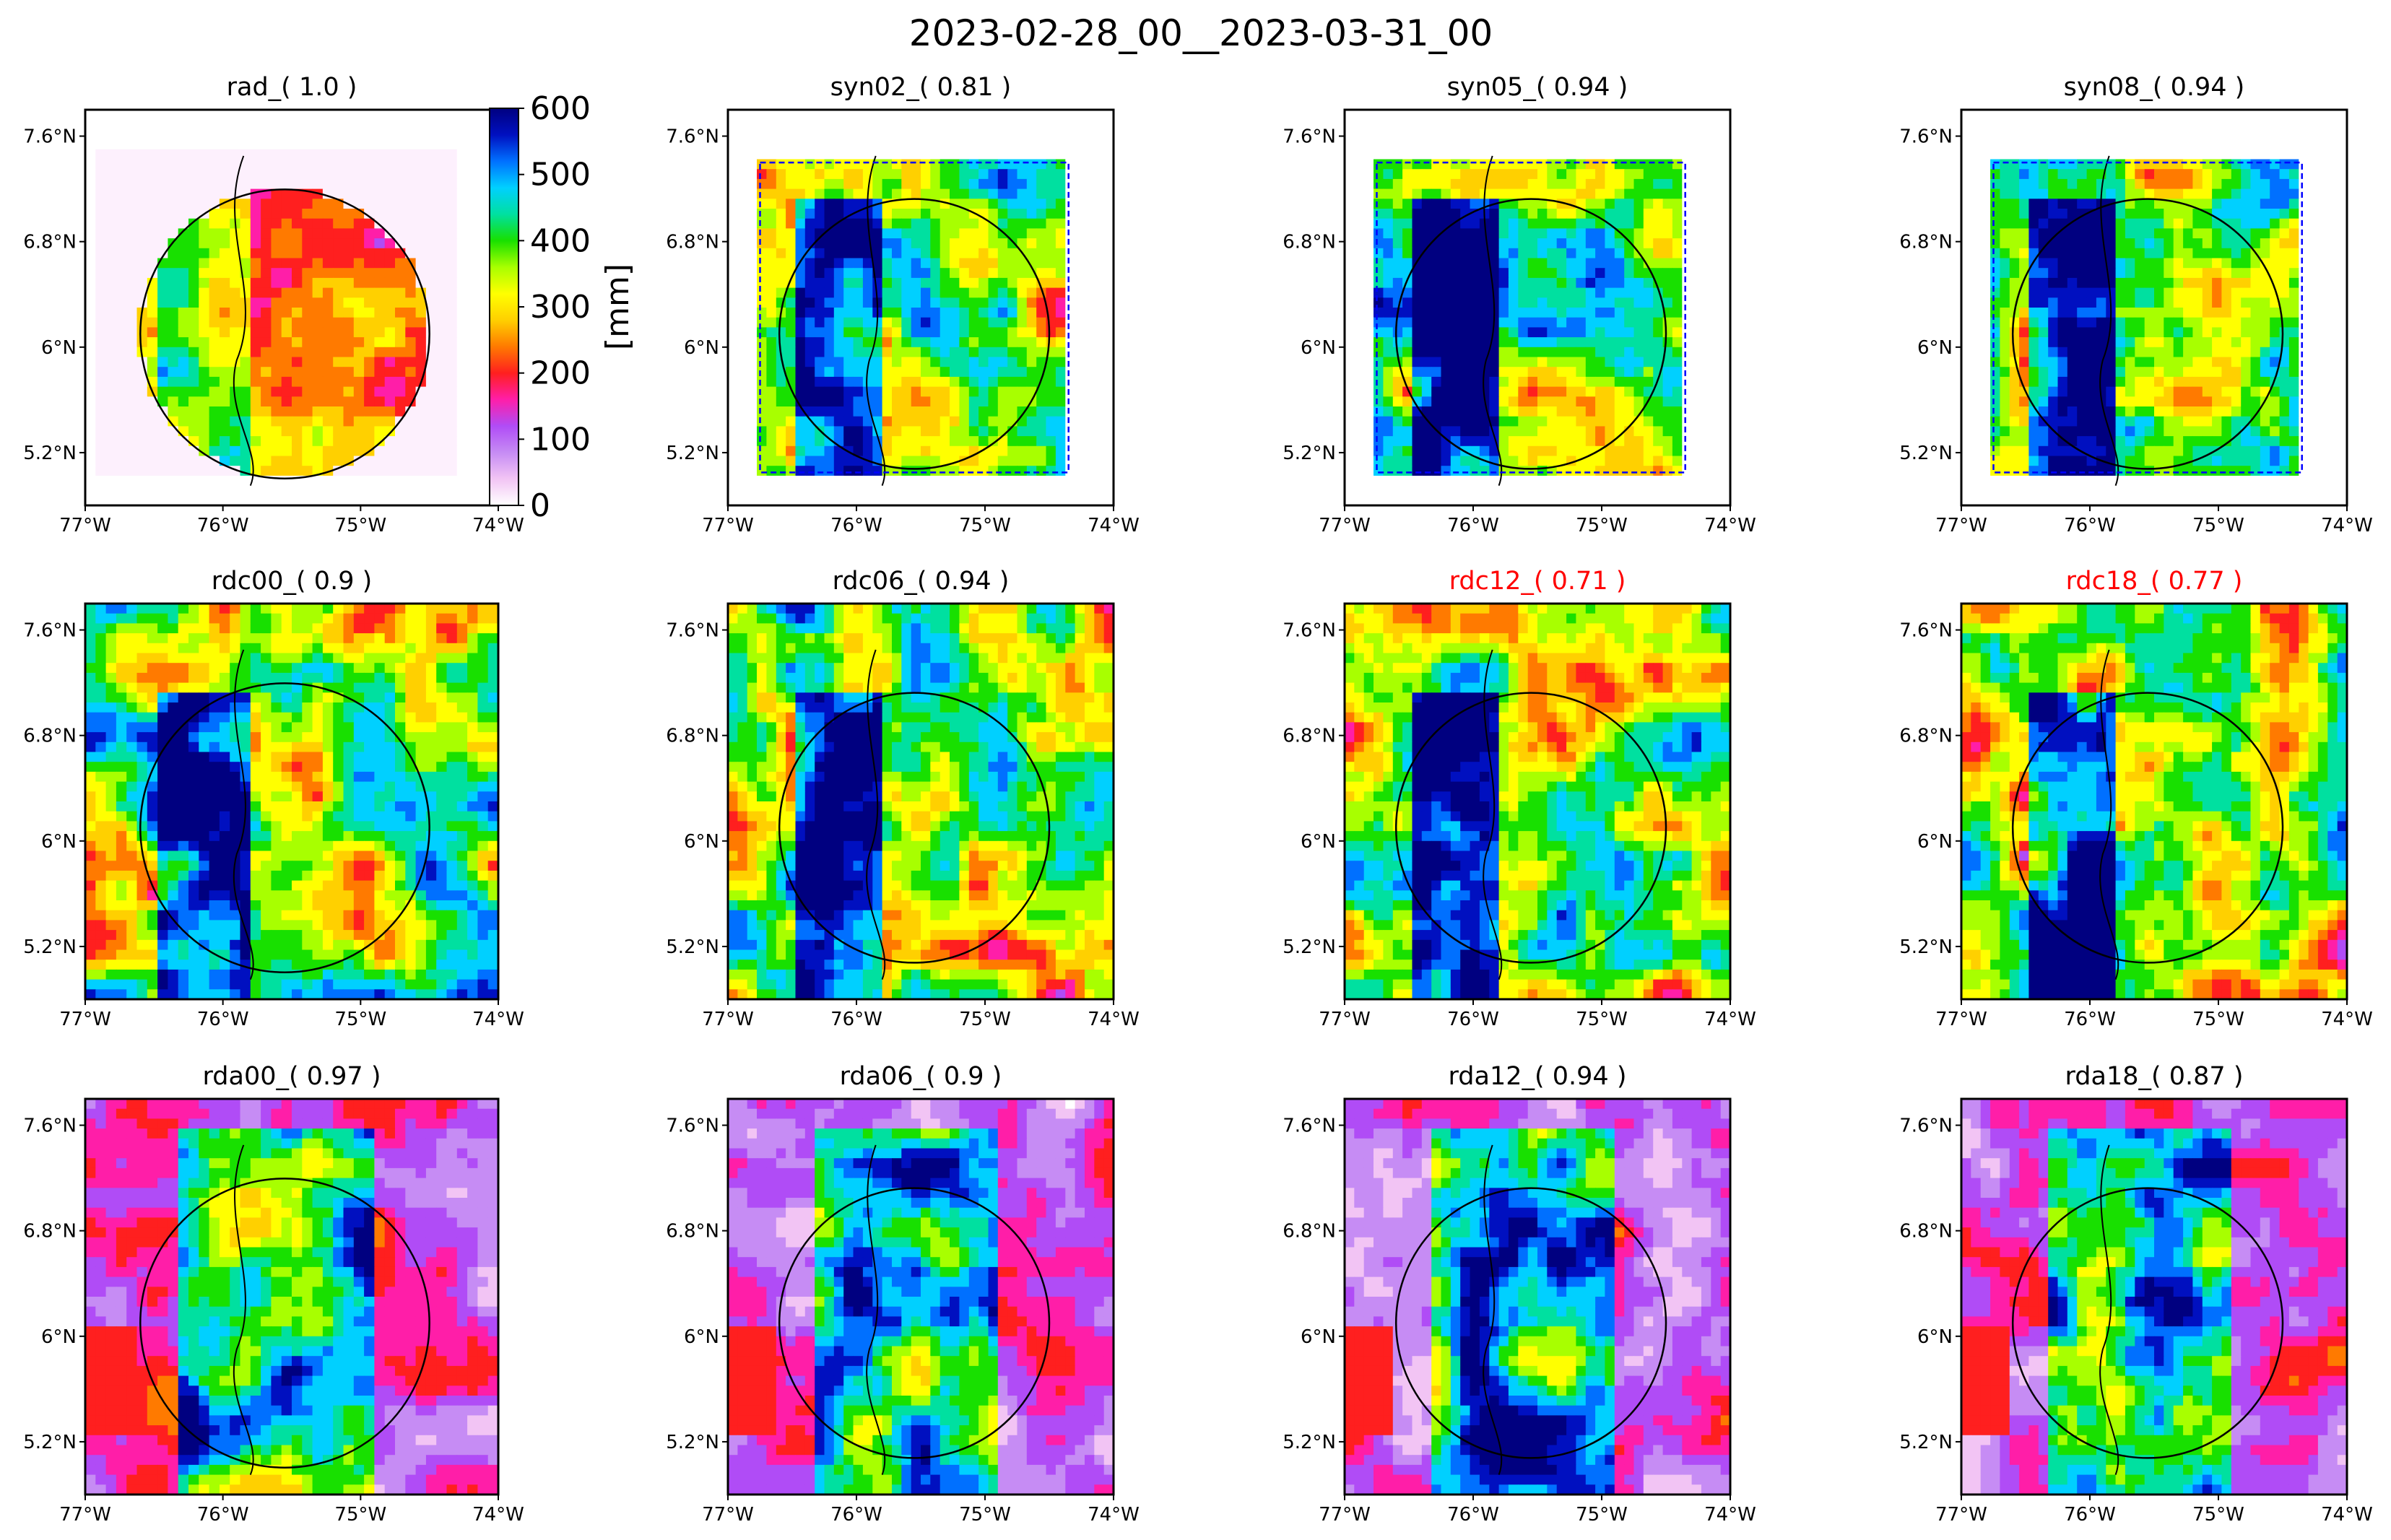 Image resolution: width=2391 pixels, height=1540 pixels. Describe the element at coordinates (291, 801) in the screenshot. I see `heatmap-rdc00` at that location.